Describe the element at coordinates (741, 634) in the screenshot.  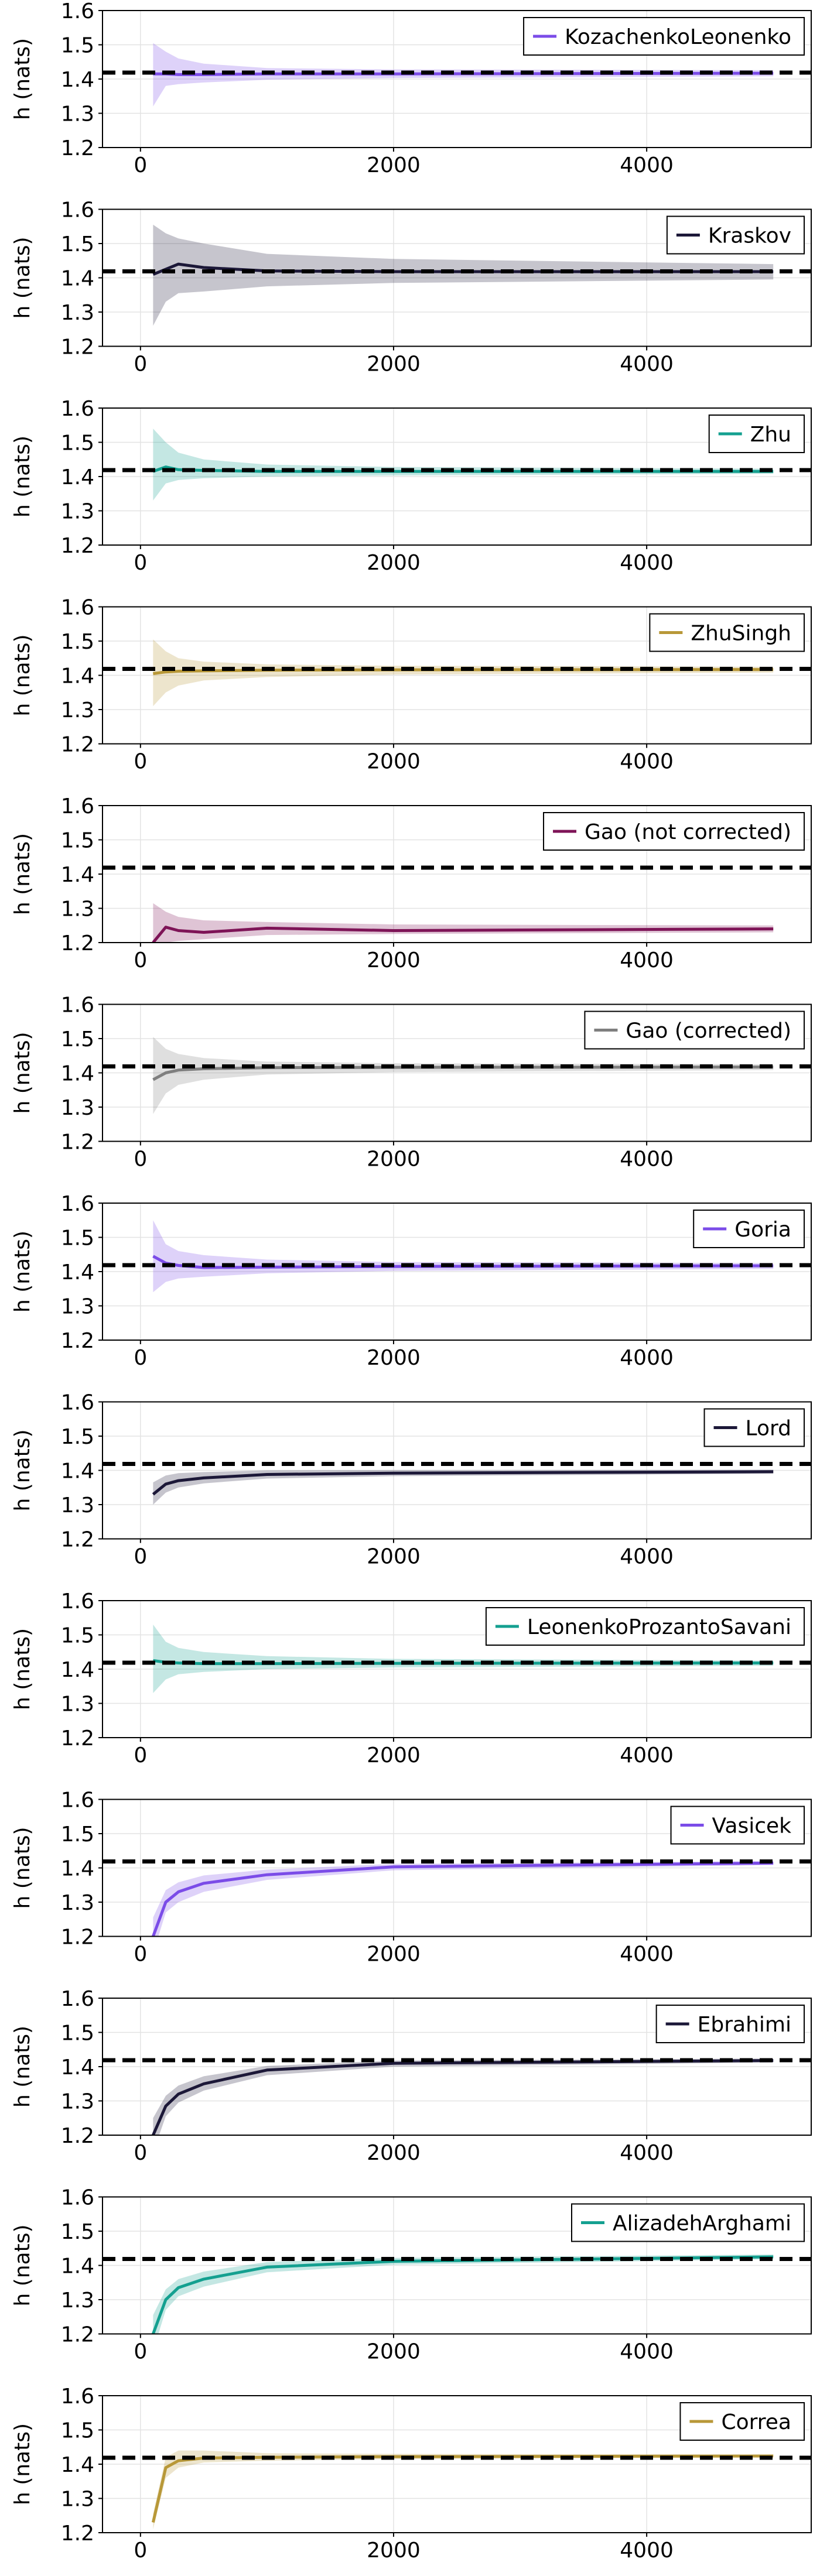
I see `legend-label: ZhuSingh` at that location.